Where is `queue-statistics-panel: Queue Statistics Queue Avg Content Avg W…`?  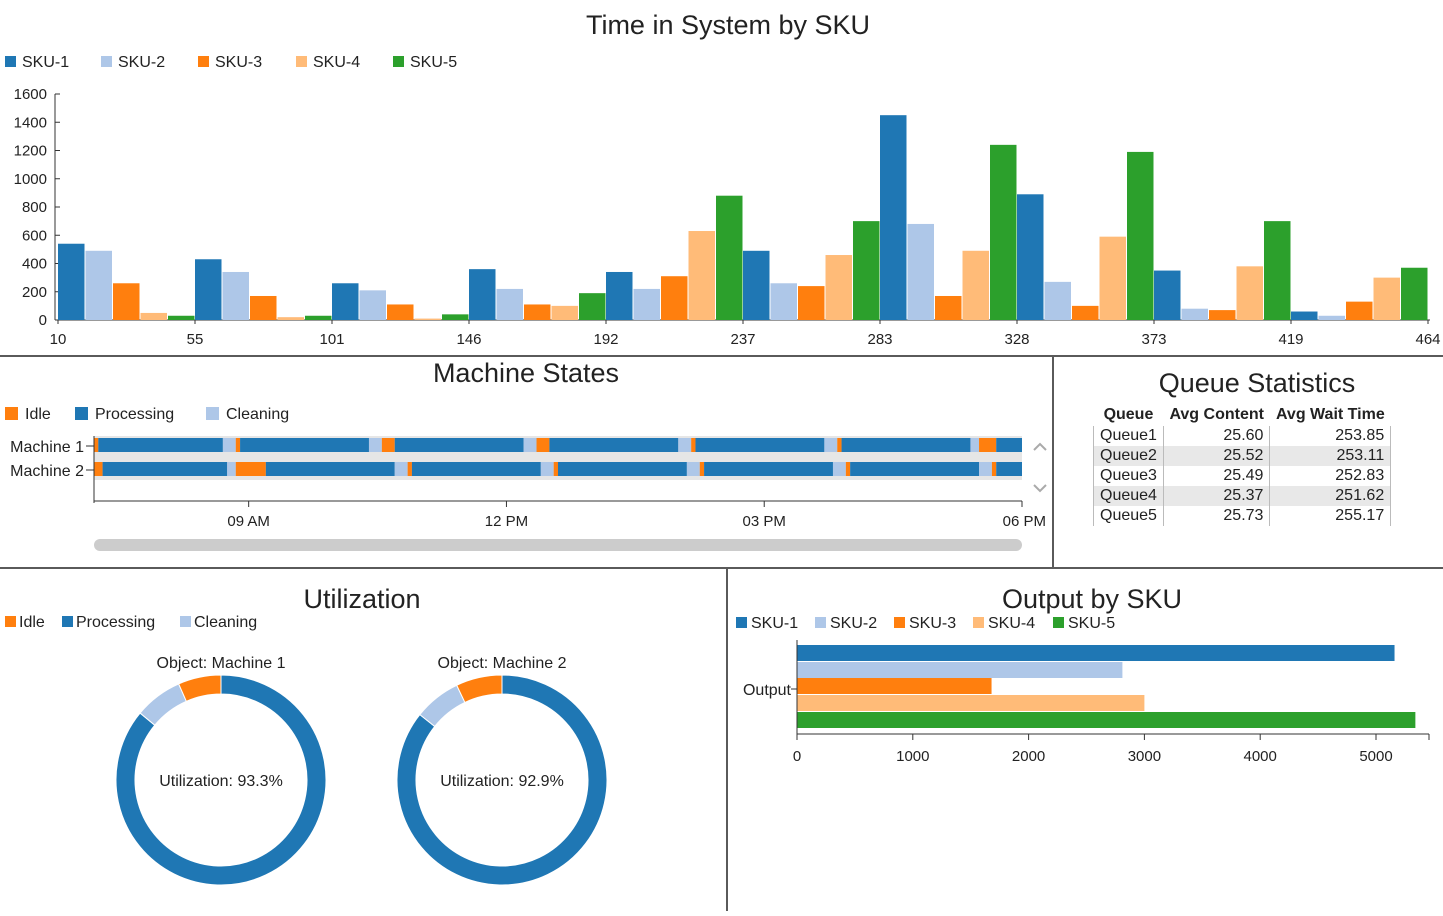 queue-statistics-panel: Queue Statistics Queue Avg Content Avg W… is located at coordinates (1249, 462).